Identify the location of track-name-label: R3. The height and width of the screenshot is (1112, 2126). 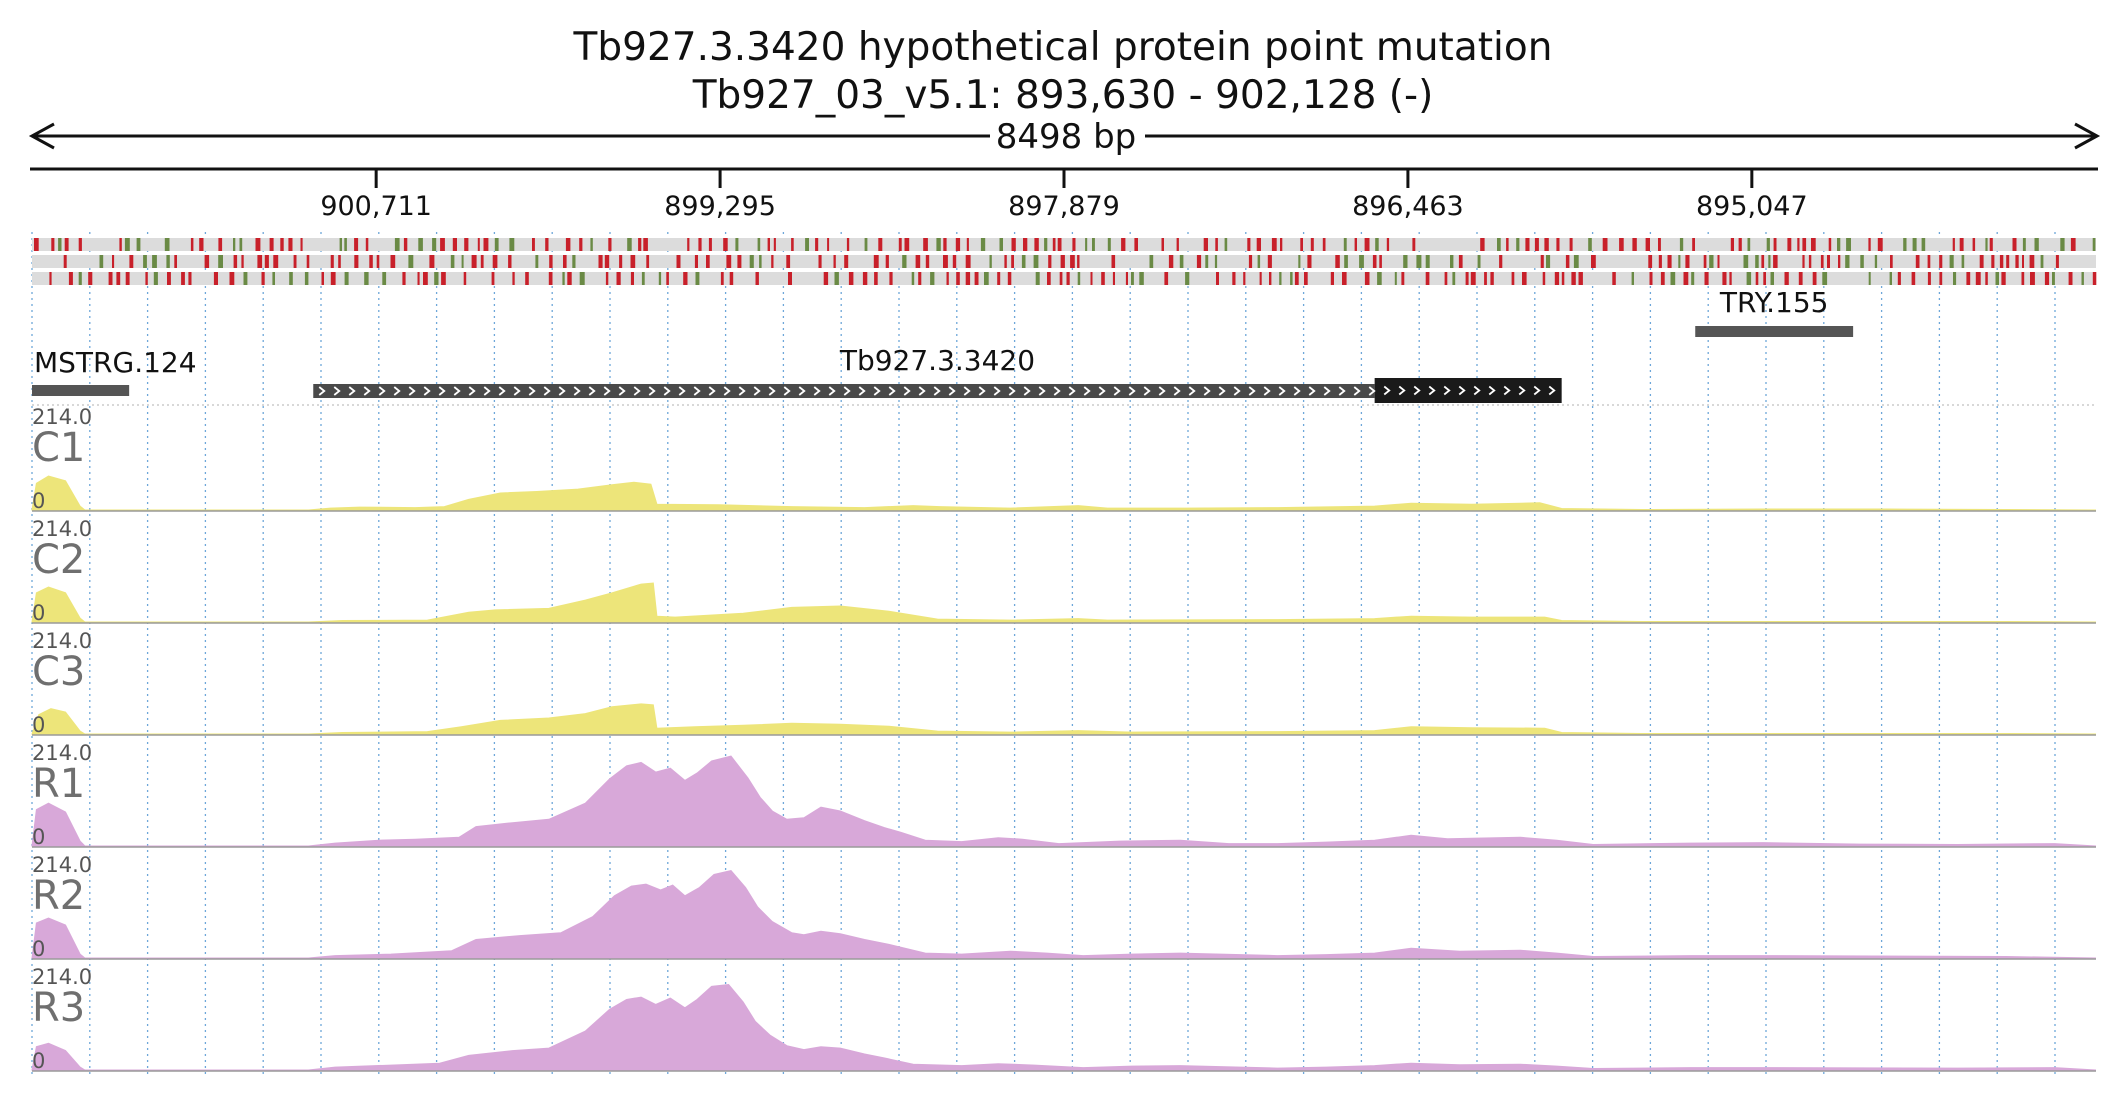
(58, 1008).